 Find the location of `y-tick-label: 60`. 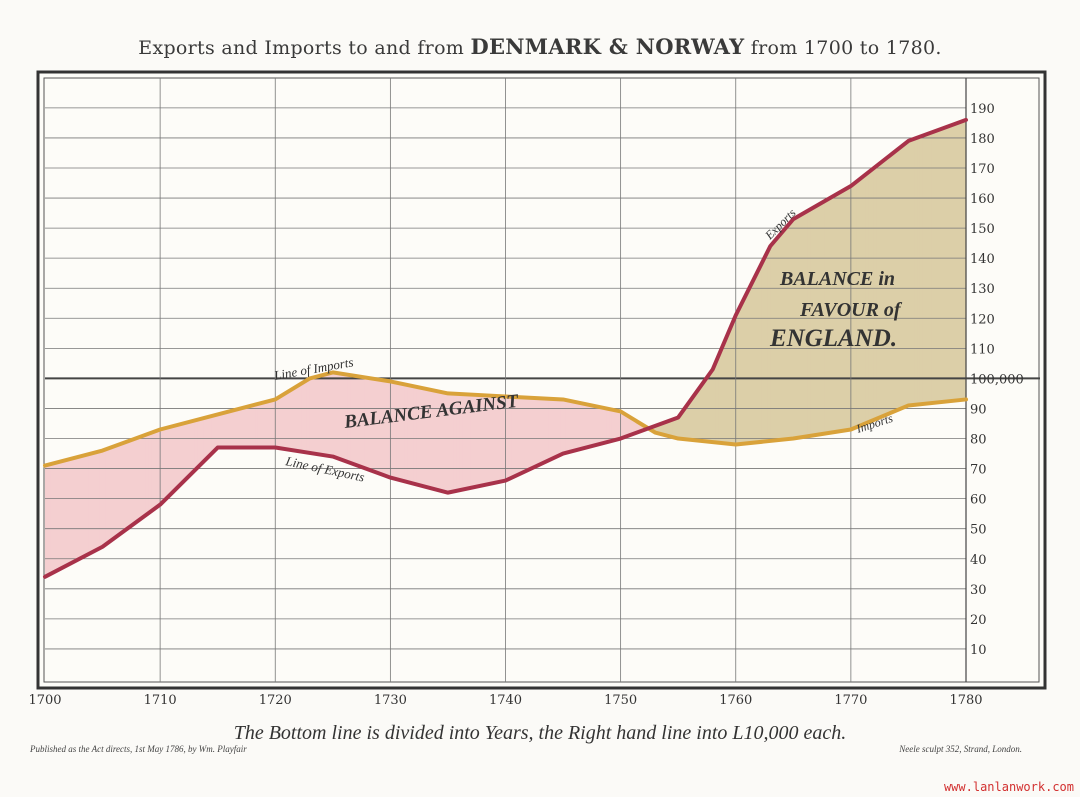

y-tick-label: 60 is located at coordinates (978, 500).